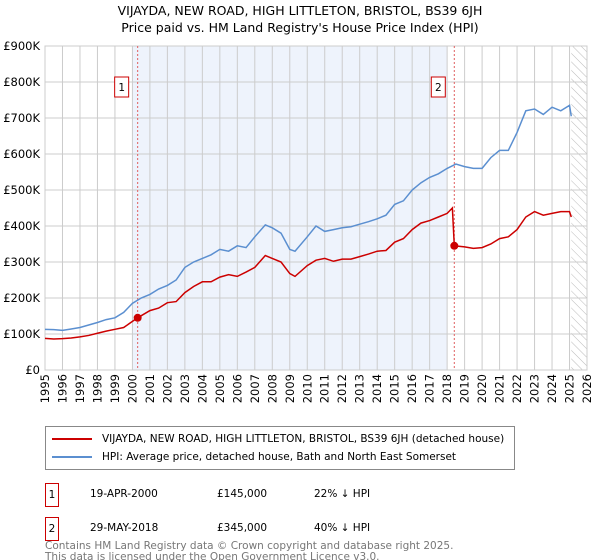  Describe the element at coordinates (295, 529) in the screenshot. I see `transaction-row: 2 29-MAY-2018 £345,000 40% ↓ HPI` at that location.